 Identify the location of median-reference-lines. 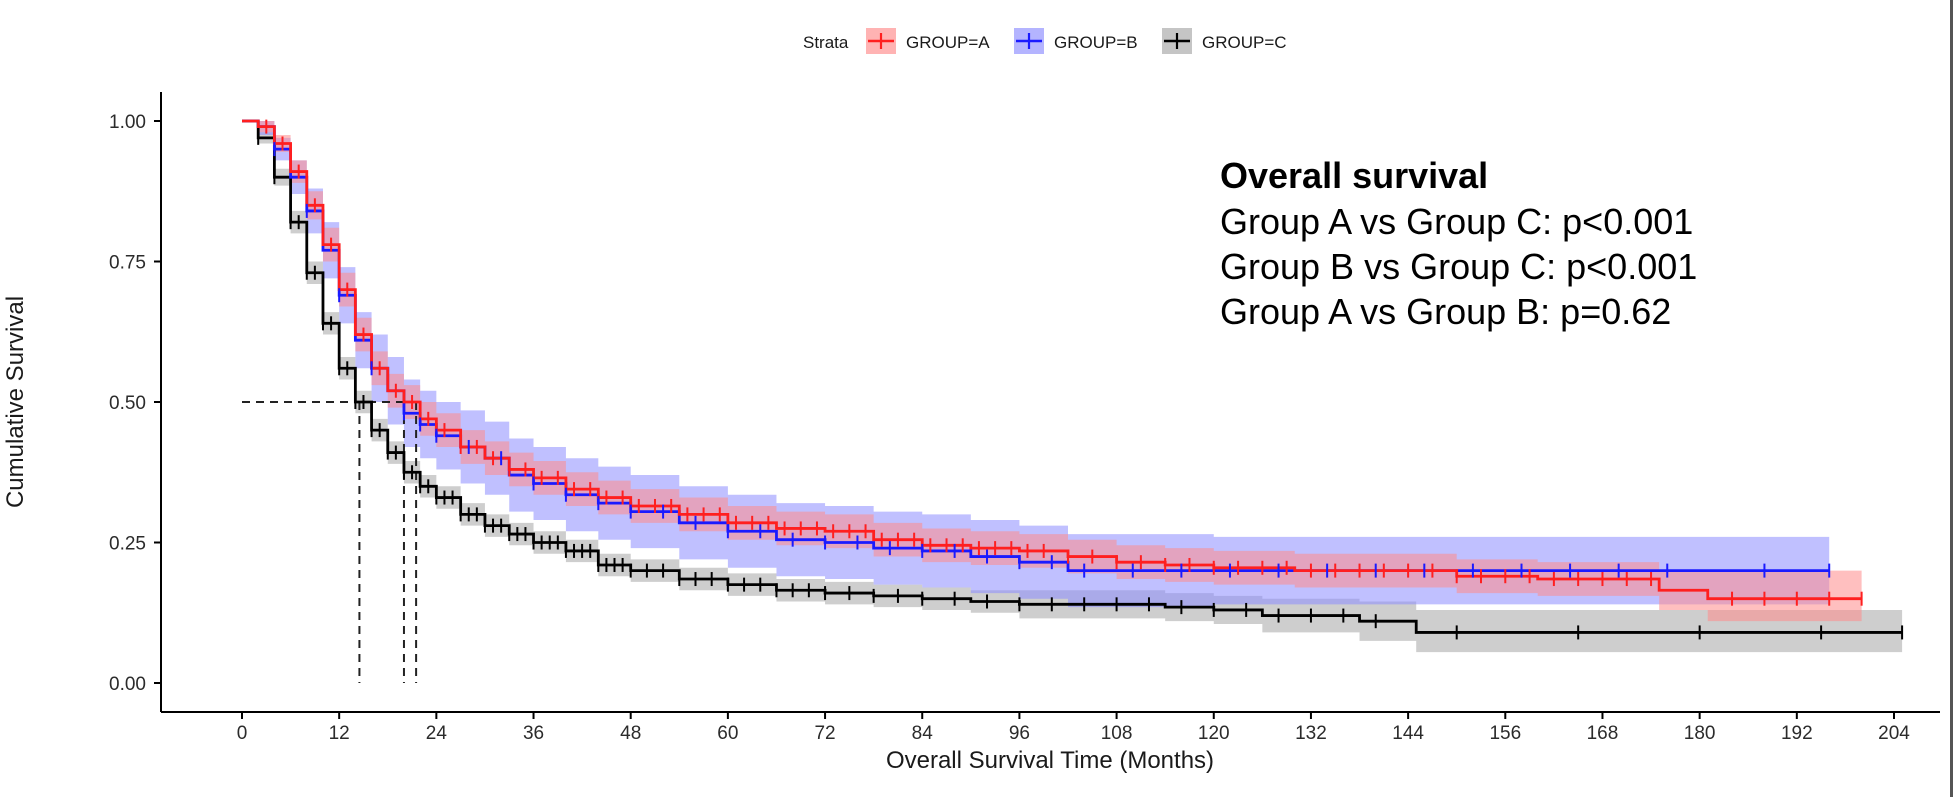
(330, 542).